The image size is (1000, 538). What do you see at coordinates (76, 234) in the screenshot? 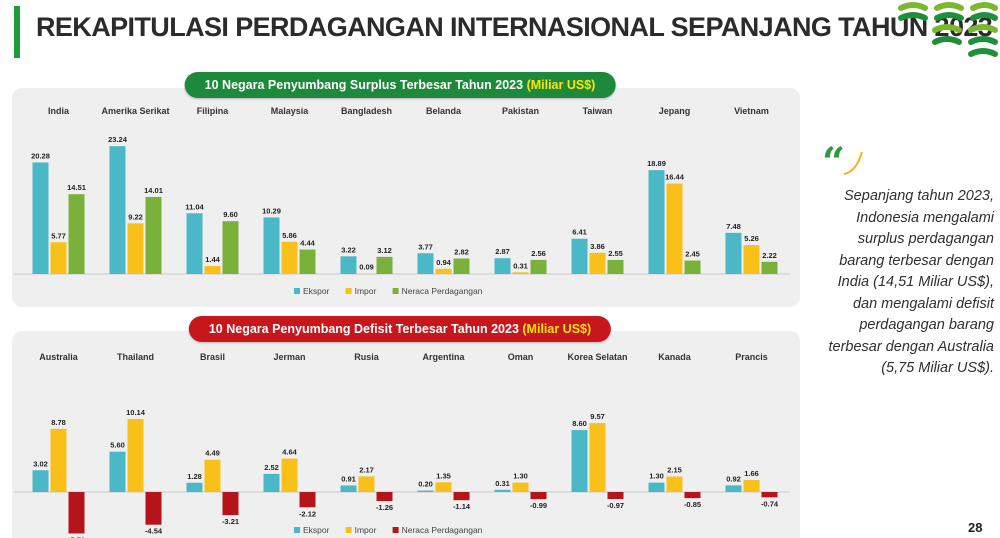
I see `bar-neraca-perdagangan-india` at bounding box center [76, 234].